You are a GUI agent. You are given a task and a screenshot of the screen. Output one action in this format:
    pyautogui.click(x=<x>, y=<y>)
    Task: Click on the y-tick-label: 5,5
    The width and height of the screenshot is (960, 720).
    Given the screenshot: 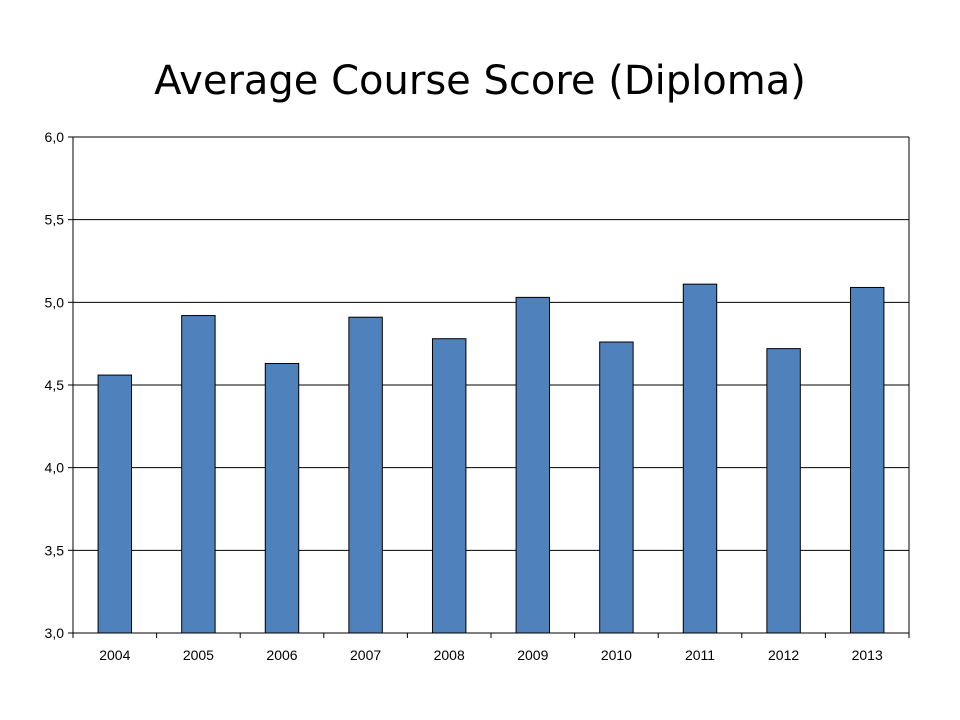 What is the action you would take?
    pyautogui.click(x=55, y=220)
    